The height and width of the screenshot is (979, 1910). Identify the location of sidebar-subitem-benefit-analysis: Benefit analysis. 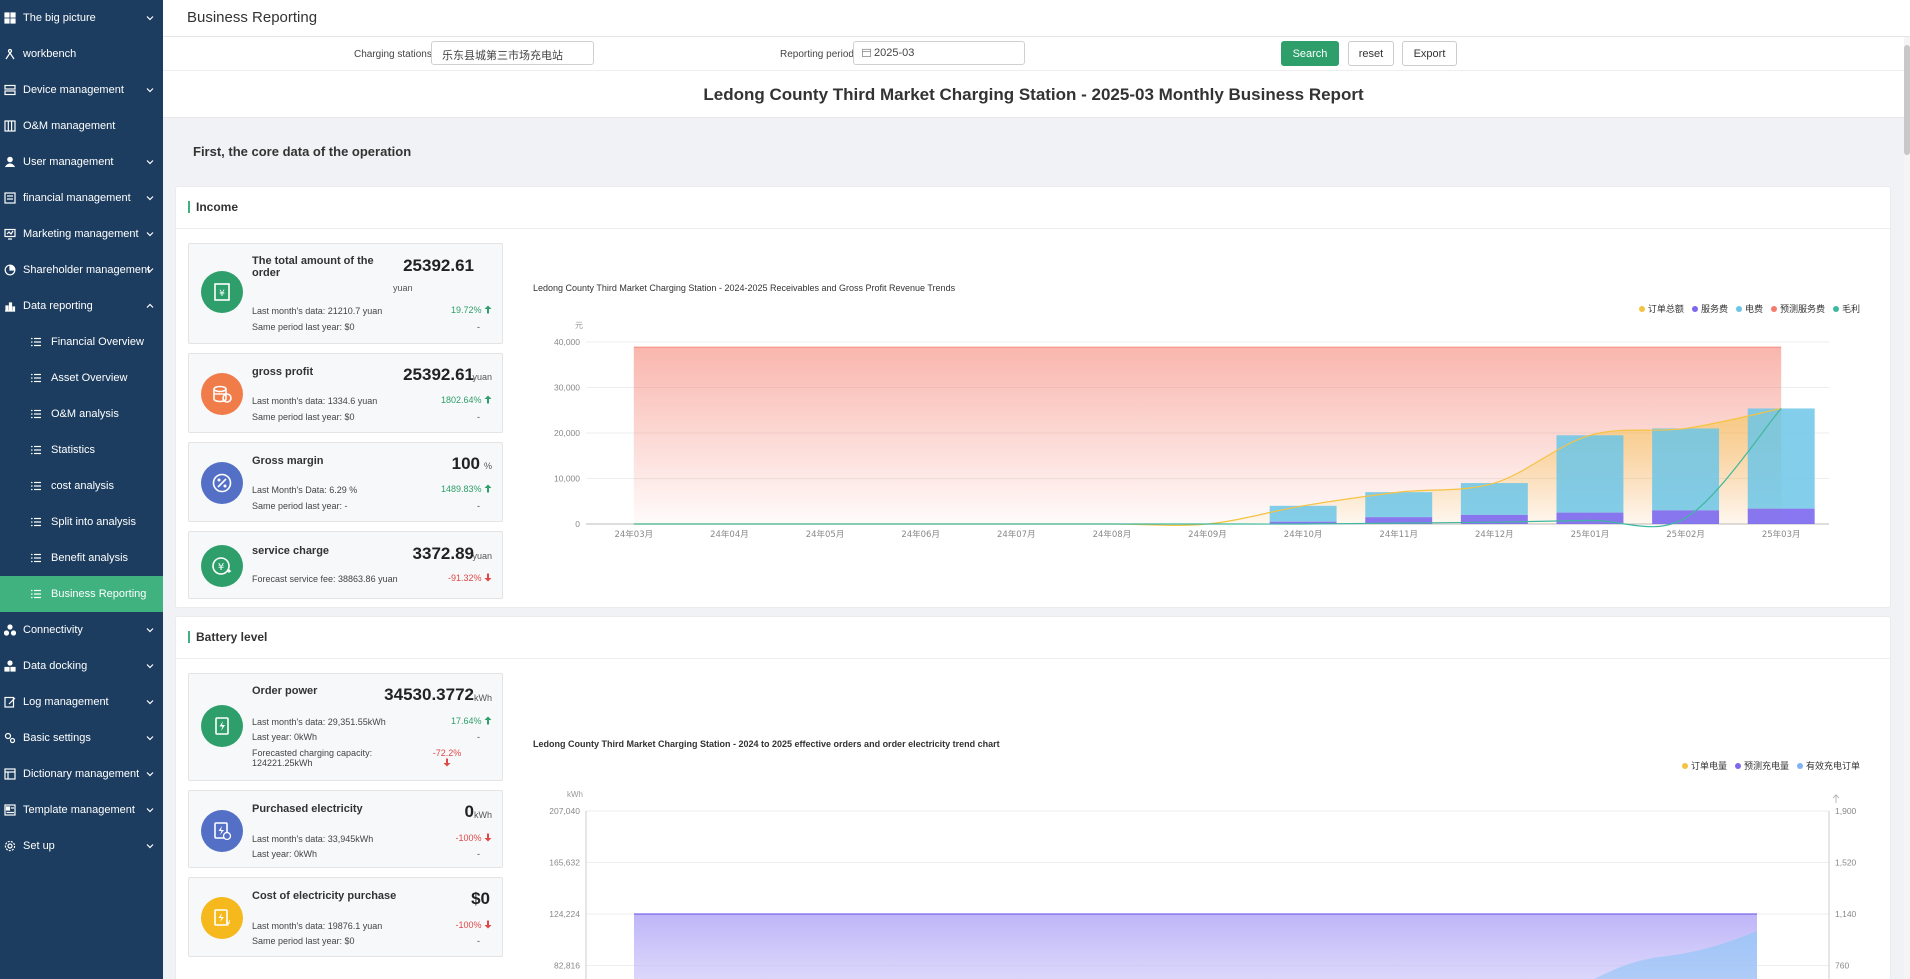
(81, 558).